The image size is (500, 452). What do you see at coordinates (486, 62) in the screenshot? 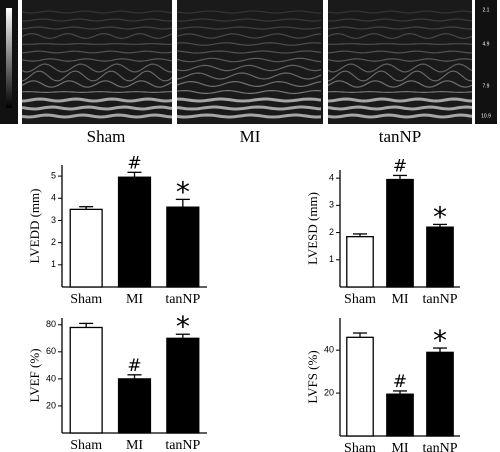
I see `depth-scale` at bounding box center [486, 62].